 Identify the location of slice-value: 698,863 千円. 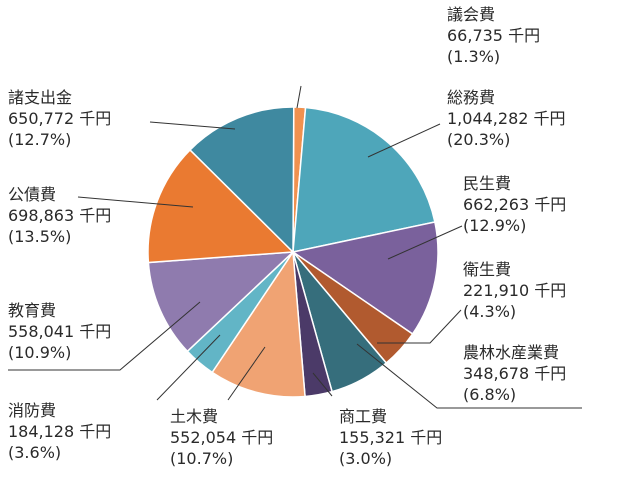
(60, 215).